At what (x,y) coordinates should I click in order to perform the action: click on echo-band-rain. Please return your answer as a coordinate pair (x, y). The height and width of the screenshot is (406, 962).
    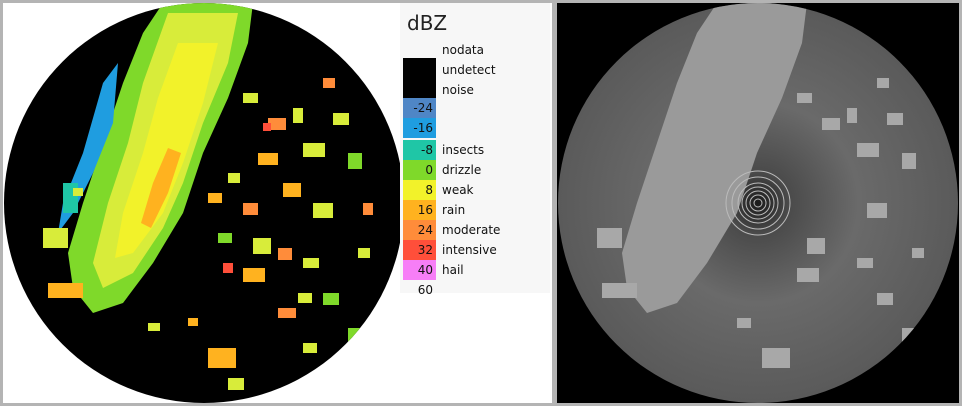
    Looking at the image, I should click on (161, 188).